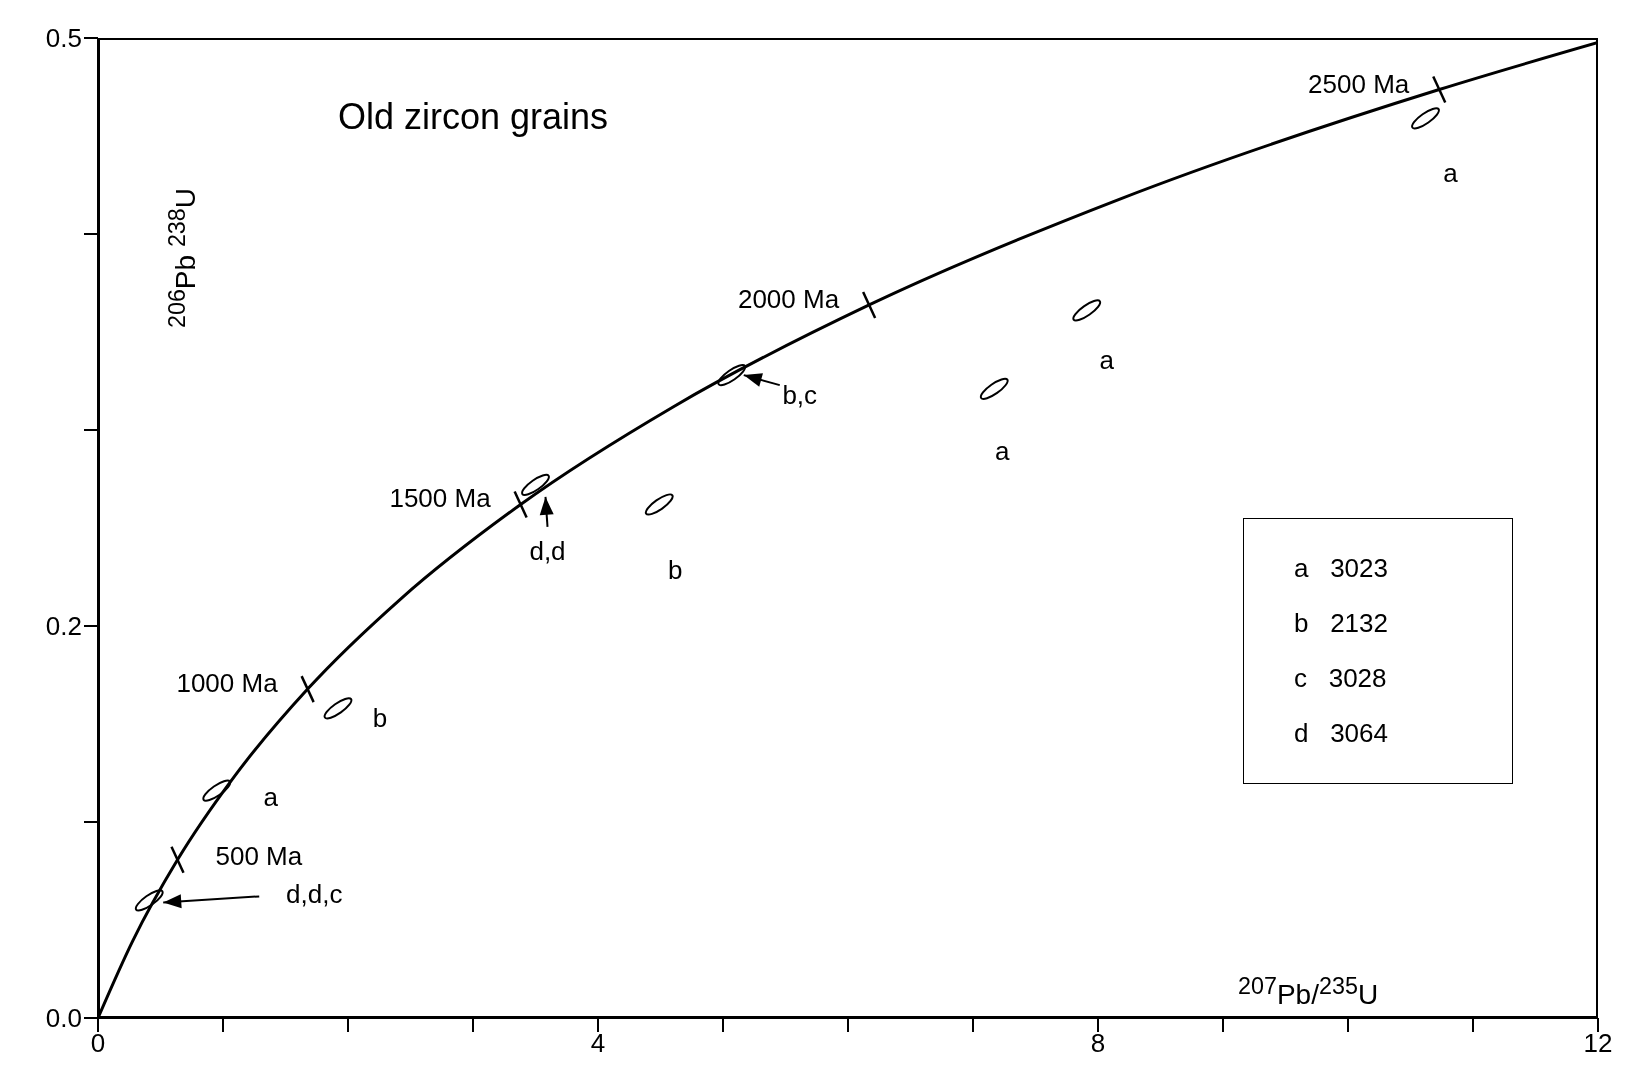 The image size is (1639, 1083). I want to click on data-label: d,d,c, so click(314, 894).